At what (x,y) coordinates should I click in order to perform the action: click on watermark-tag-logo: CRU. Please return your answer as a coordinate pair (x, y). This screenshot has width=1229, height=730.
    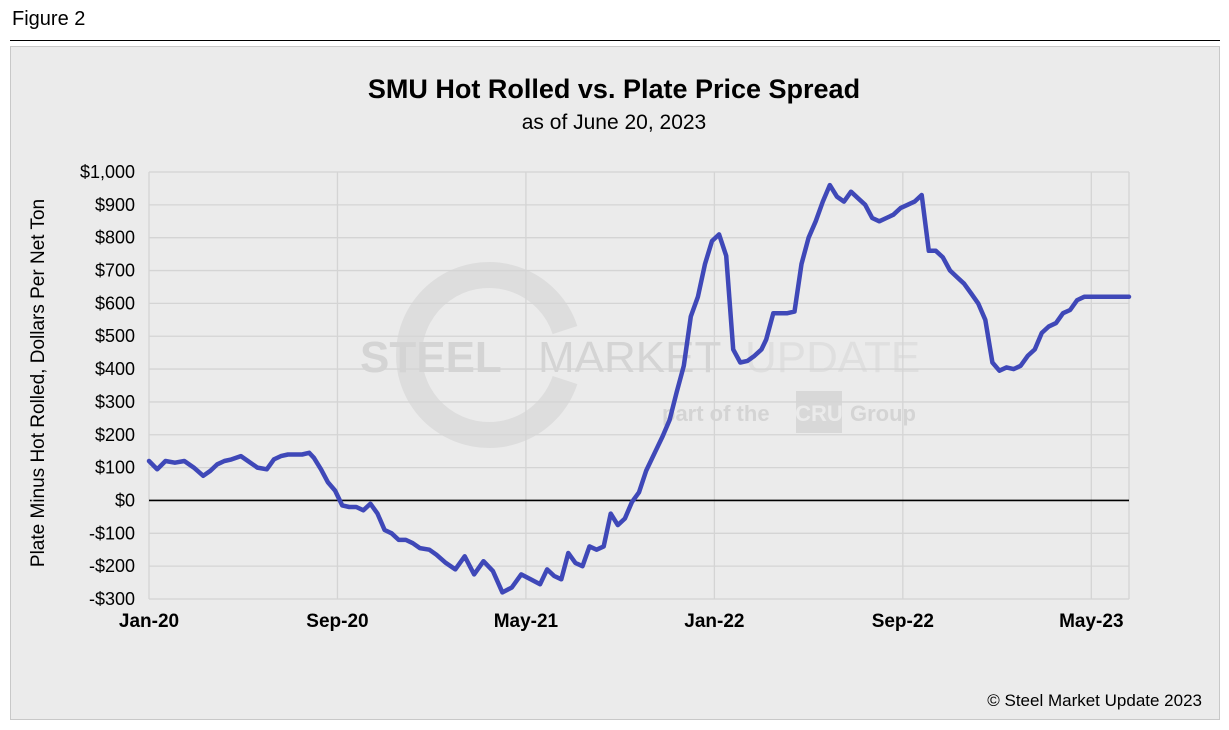
    Looking at the image, I should click on (819, 413).